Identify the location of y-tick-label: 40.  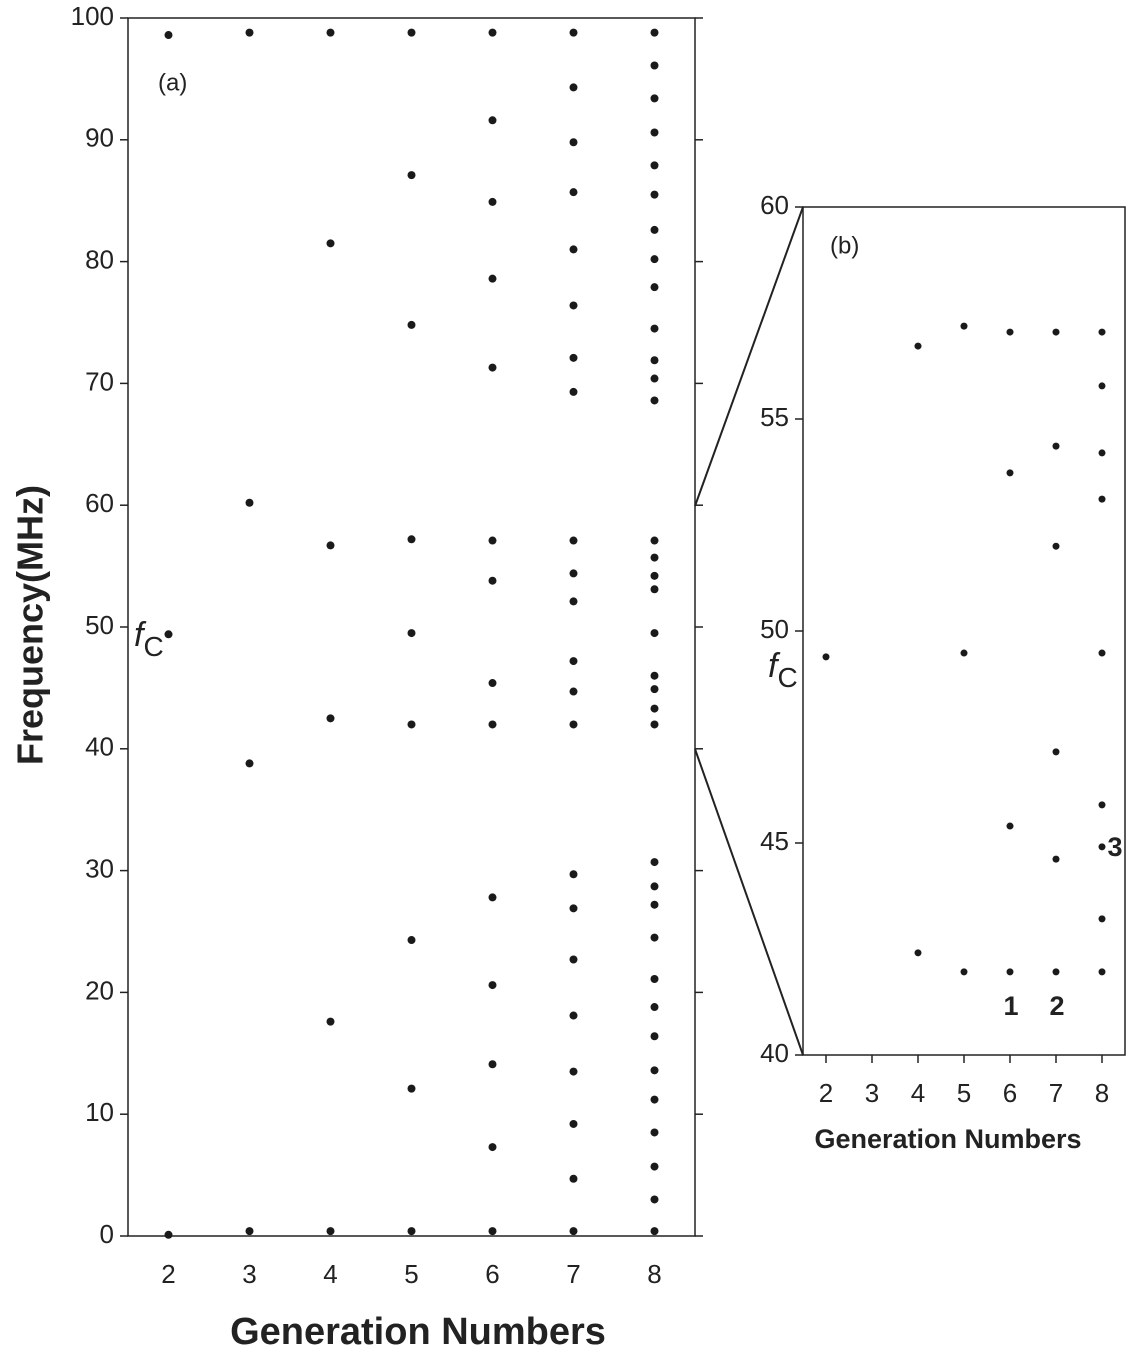
(99, 747).